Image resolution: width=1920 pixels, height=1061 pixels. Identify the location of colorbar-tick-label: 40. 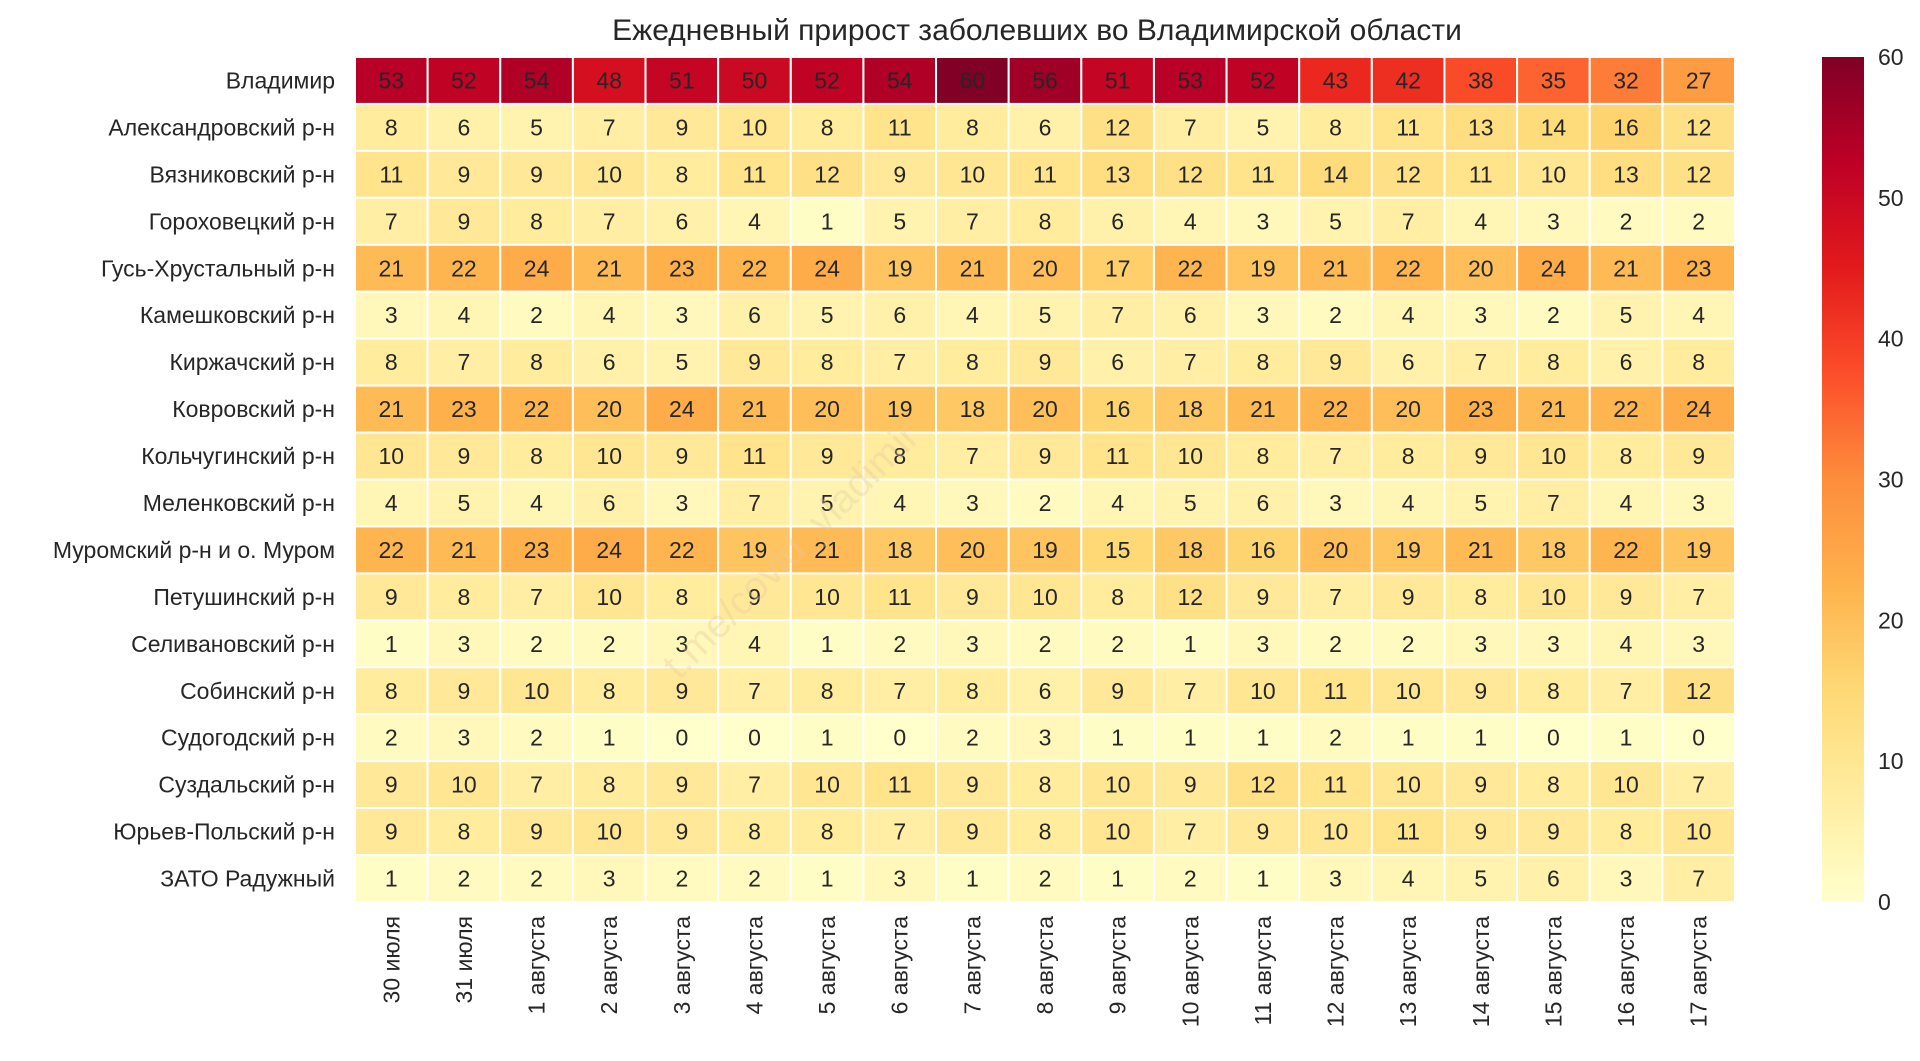
(1891, 339).